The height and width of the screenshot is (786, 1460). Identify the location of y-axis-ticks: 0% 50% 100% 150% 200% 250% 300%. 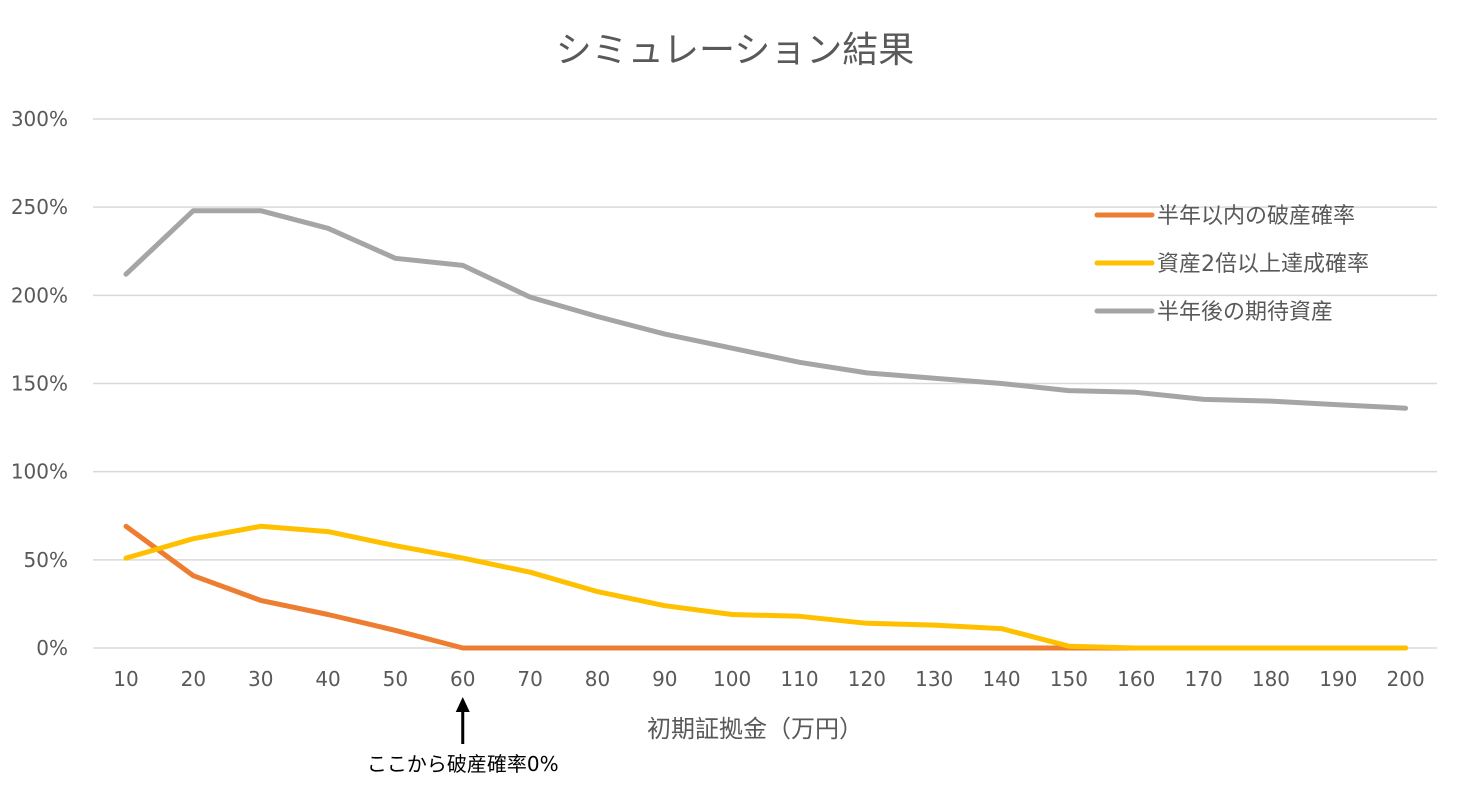
(39, 383).